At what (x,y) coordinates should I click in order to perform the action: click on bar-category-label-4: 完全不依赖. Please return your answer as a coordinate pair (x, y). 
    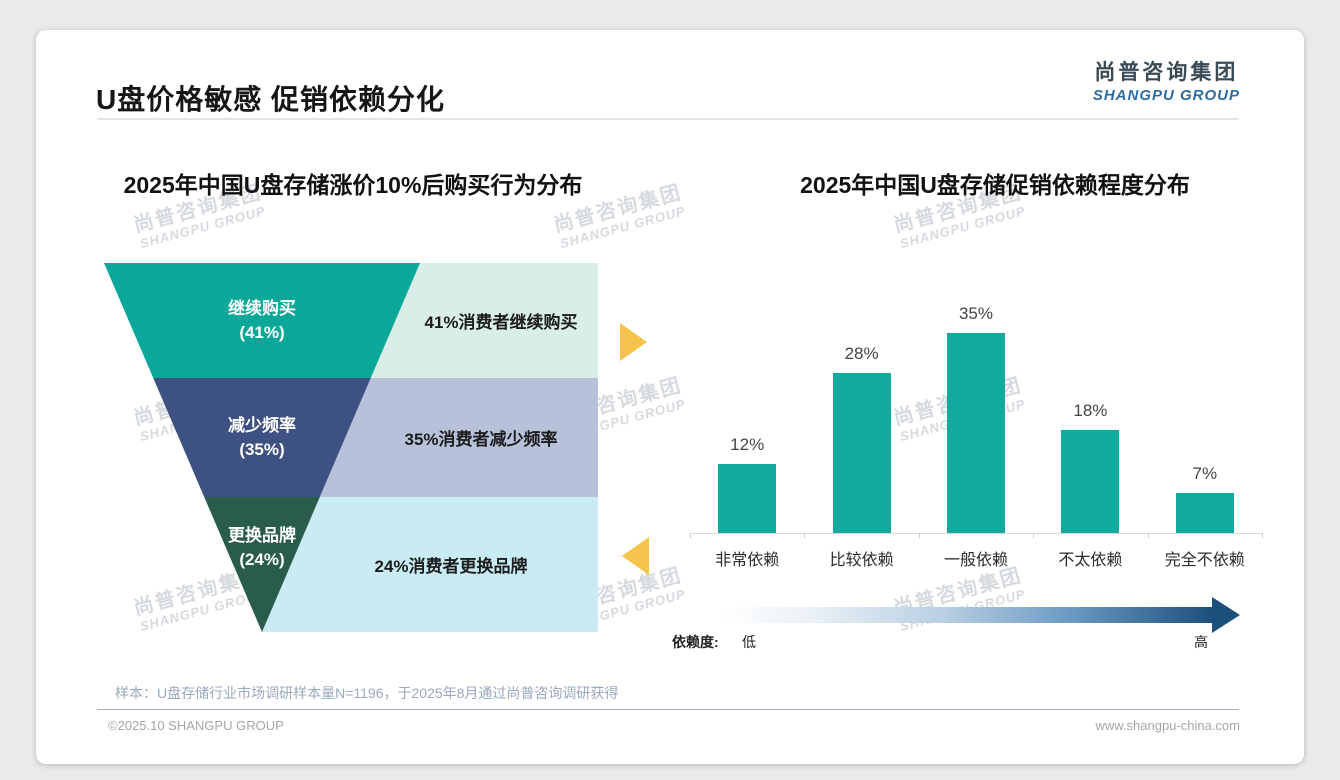
    Looking at the image, I should click on (1204, 560).